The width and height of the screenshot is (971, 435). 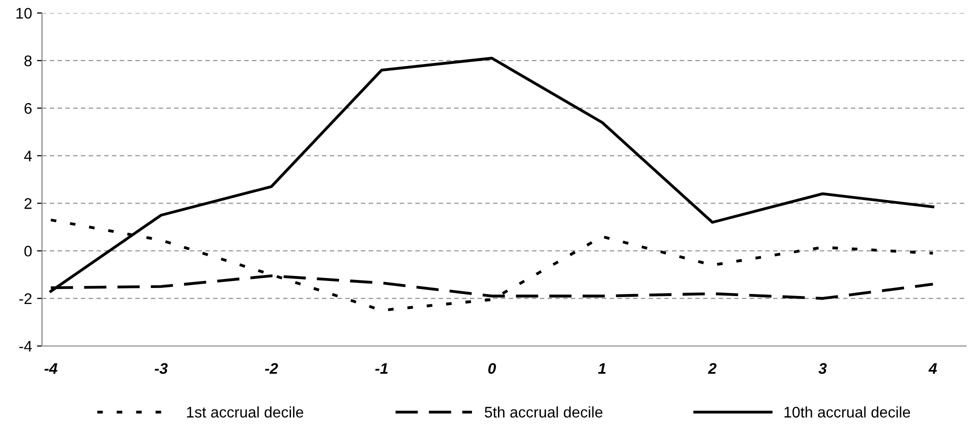 I want to click on x-tick-label: -1, so click(x=381, y=368).